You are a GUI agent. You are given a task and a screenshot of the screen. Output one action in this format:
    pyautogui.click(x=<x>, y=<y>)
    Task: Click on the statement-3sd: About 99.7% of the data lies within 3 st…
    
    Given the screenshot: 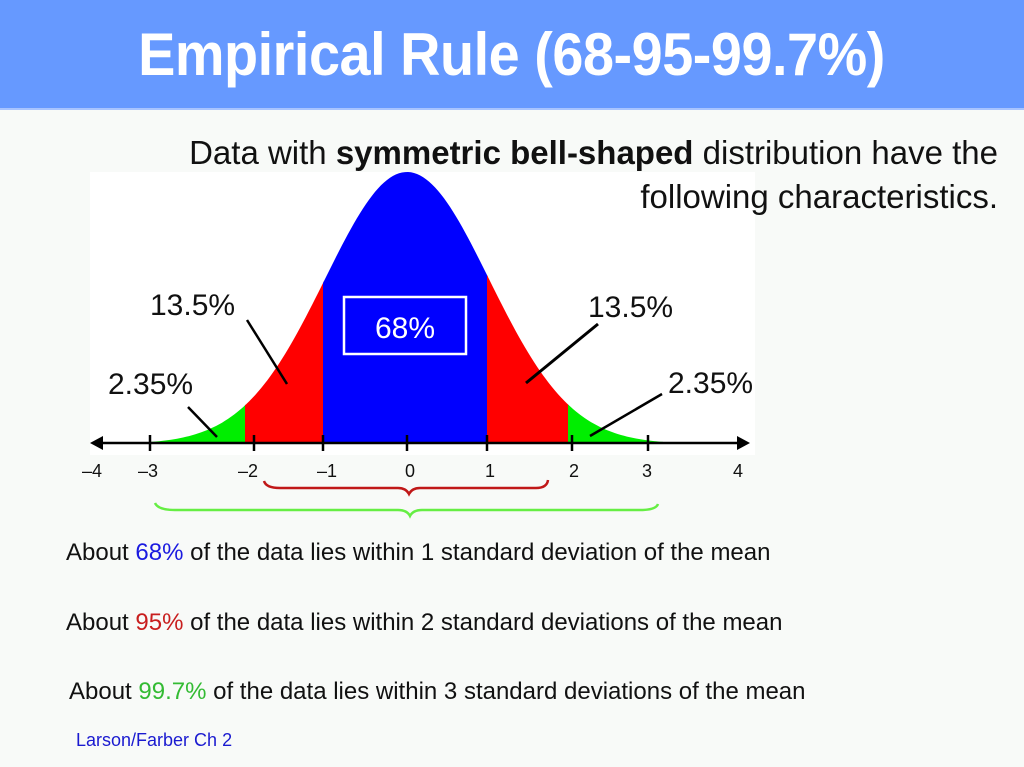 What is the action you would take?
    pyautogui.click(x=437, y=692)
    